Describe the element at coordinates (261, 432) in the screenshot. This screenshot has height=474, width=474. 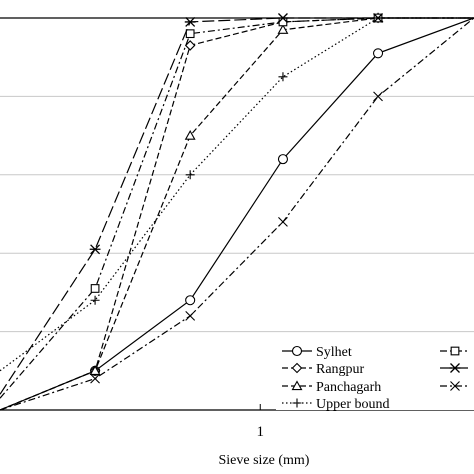
I see `x-tick-label-0: 1` at that location.